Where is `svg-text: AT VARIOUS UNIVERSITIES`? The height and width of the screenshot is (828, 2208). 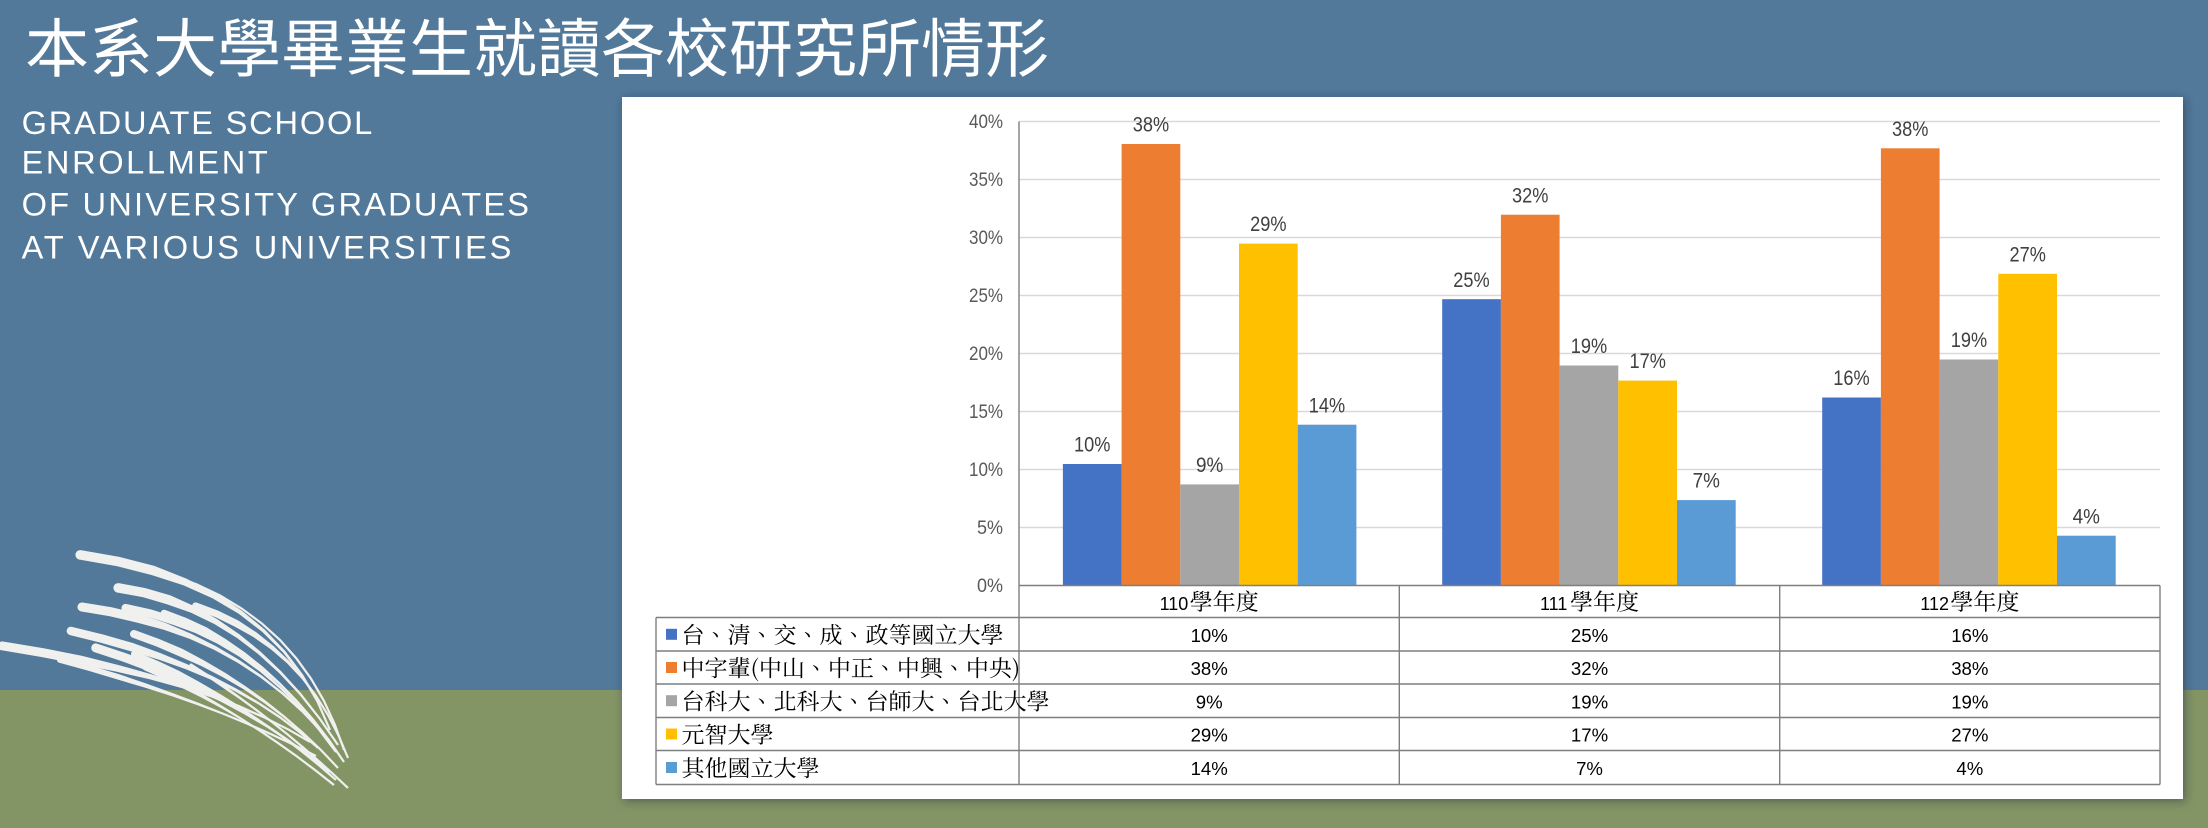 svg-text: AT VARIOUS UNIVERSITIES is located at coordinates (268, 247).